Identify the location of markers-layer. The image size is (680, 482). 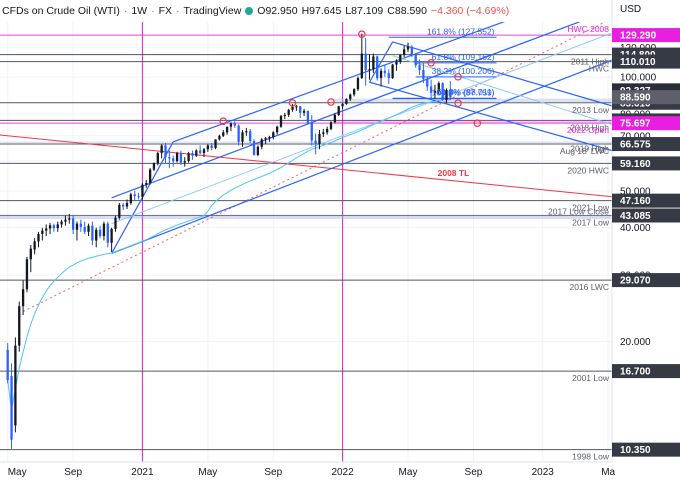
(350, 78).